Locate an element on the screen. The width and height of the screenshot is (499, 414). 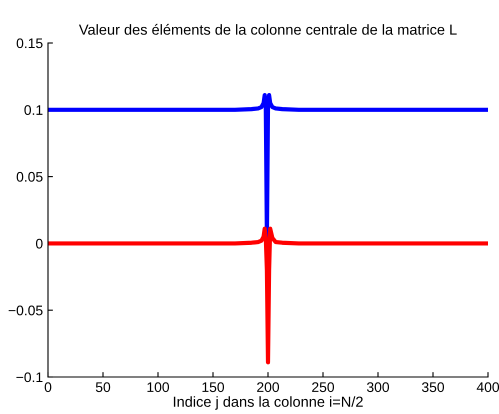
chart-title: Valeur des éléments de la colonne centrale de la matrice L is located at coordinates (267, 29).